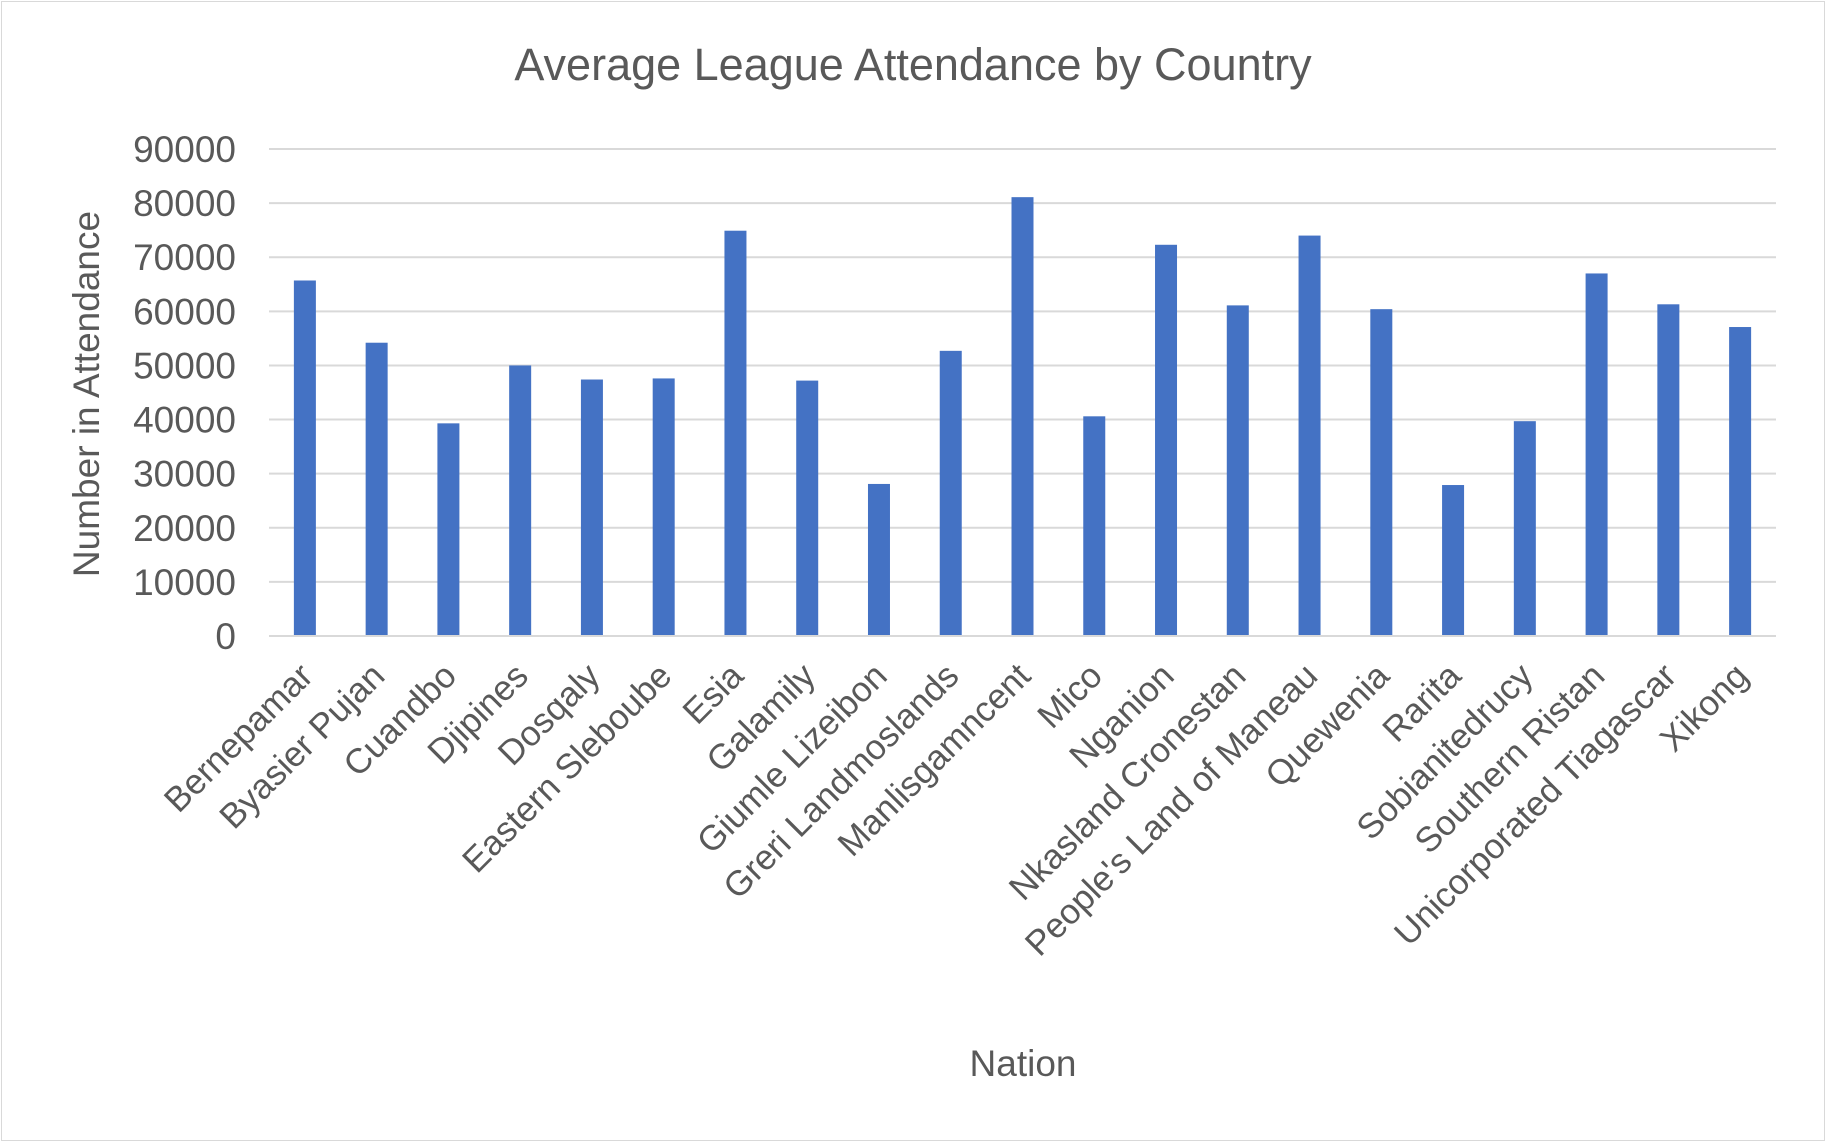 This screenshot has width=1828, height=1144. I want to click on bar-southern-ristan, so click(1596, 454).